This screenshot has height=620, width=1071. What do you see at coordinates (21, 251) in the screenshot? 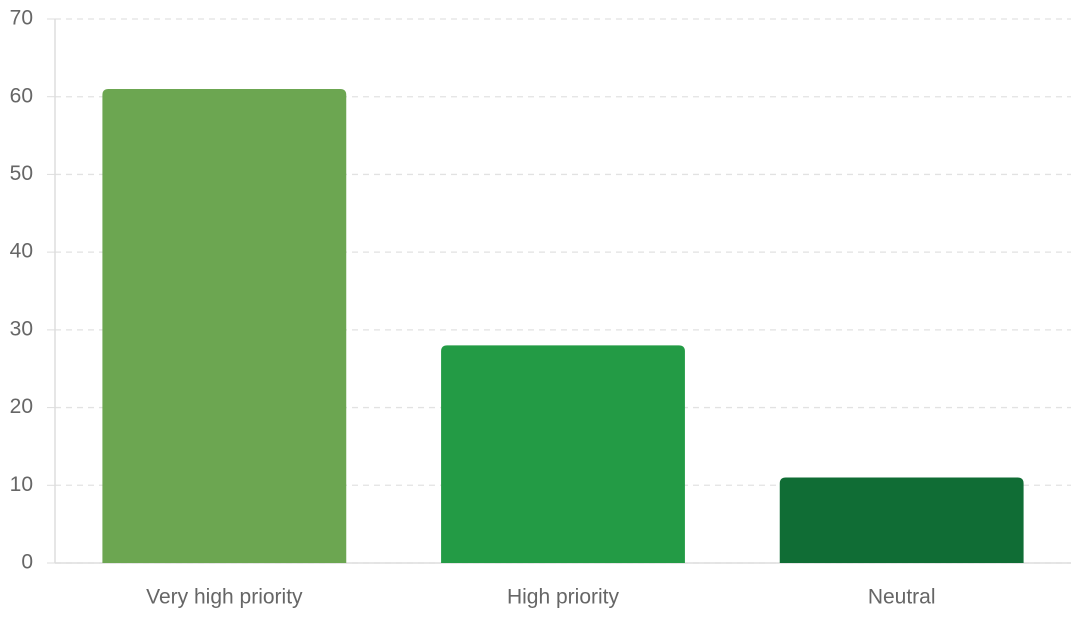
I see `y-tick-label: 40` at bounding box center [21, 251].